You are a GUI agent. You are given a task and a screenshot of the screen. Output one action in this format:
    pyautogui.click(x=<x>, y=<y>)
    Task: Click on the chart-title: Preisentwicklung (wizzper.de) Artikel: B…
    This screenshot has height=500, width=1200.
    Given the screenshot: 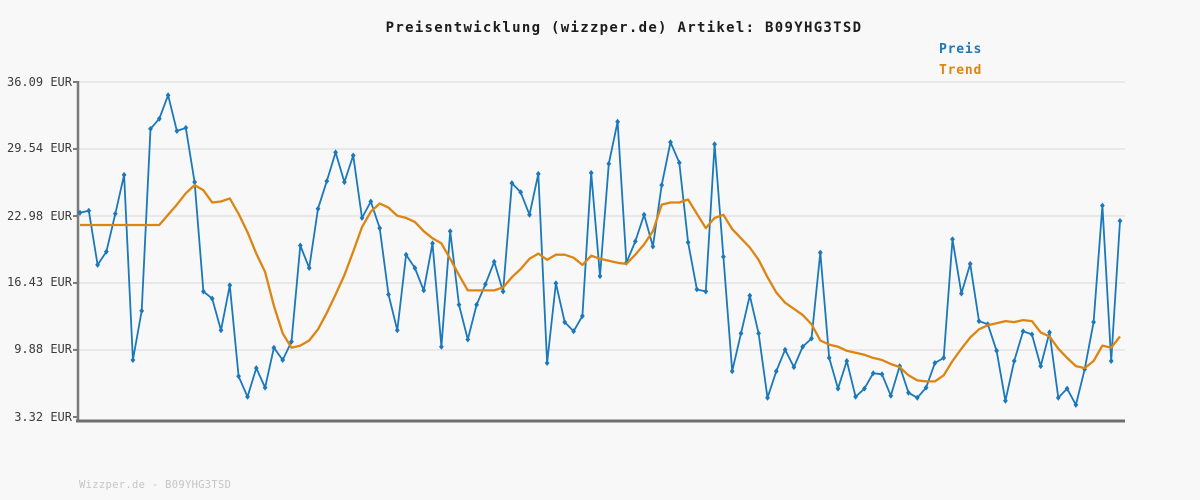 What is the action you would take?
    pyautogui.click(x=624, y=28)
    